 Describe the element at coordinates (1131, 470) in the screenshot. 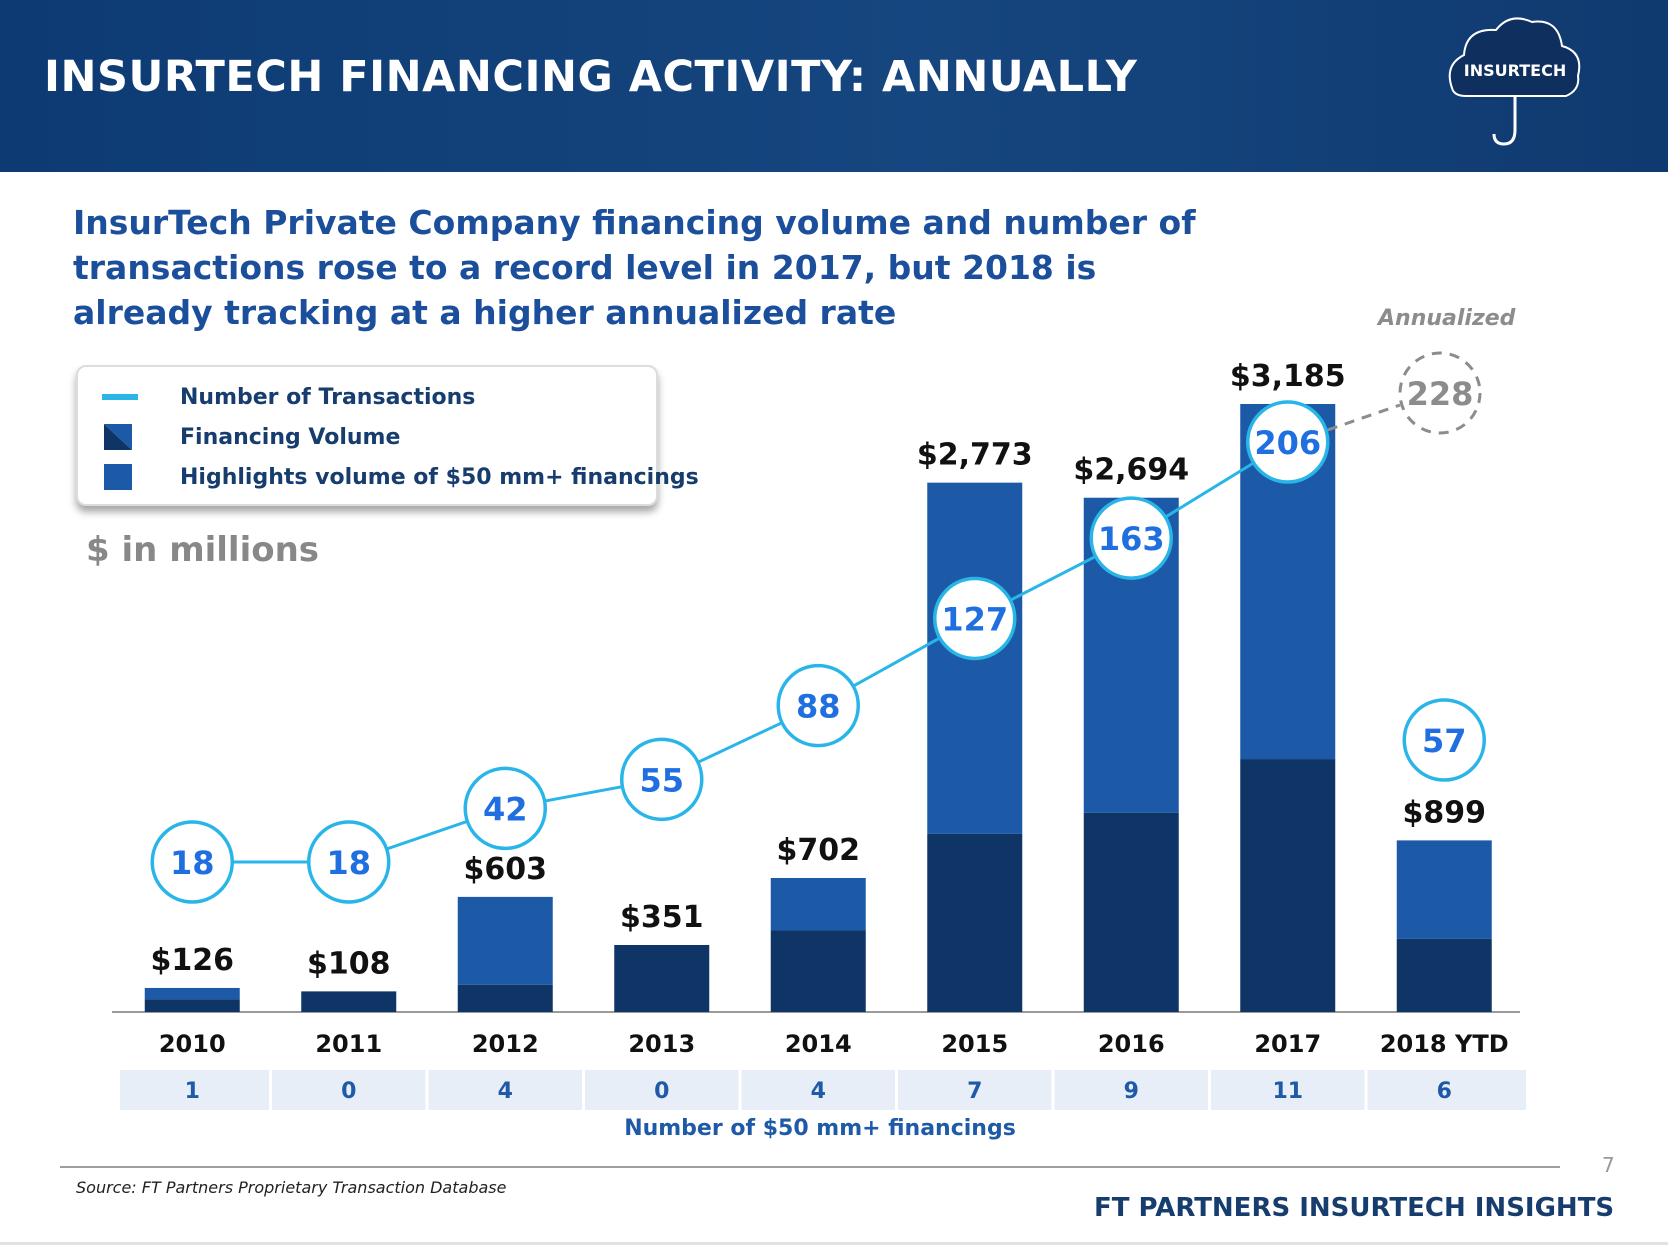

I see `bar-value-label: $2,694` at that location.